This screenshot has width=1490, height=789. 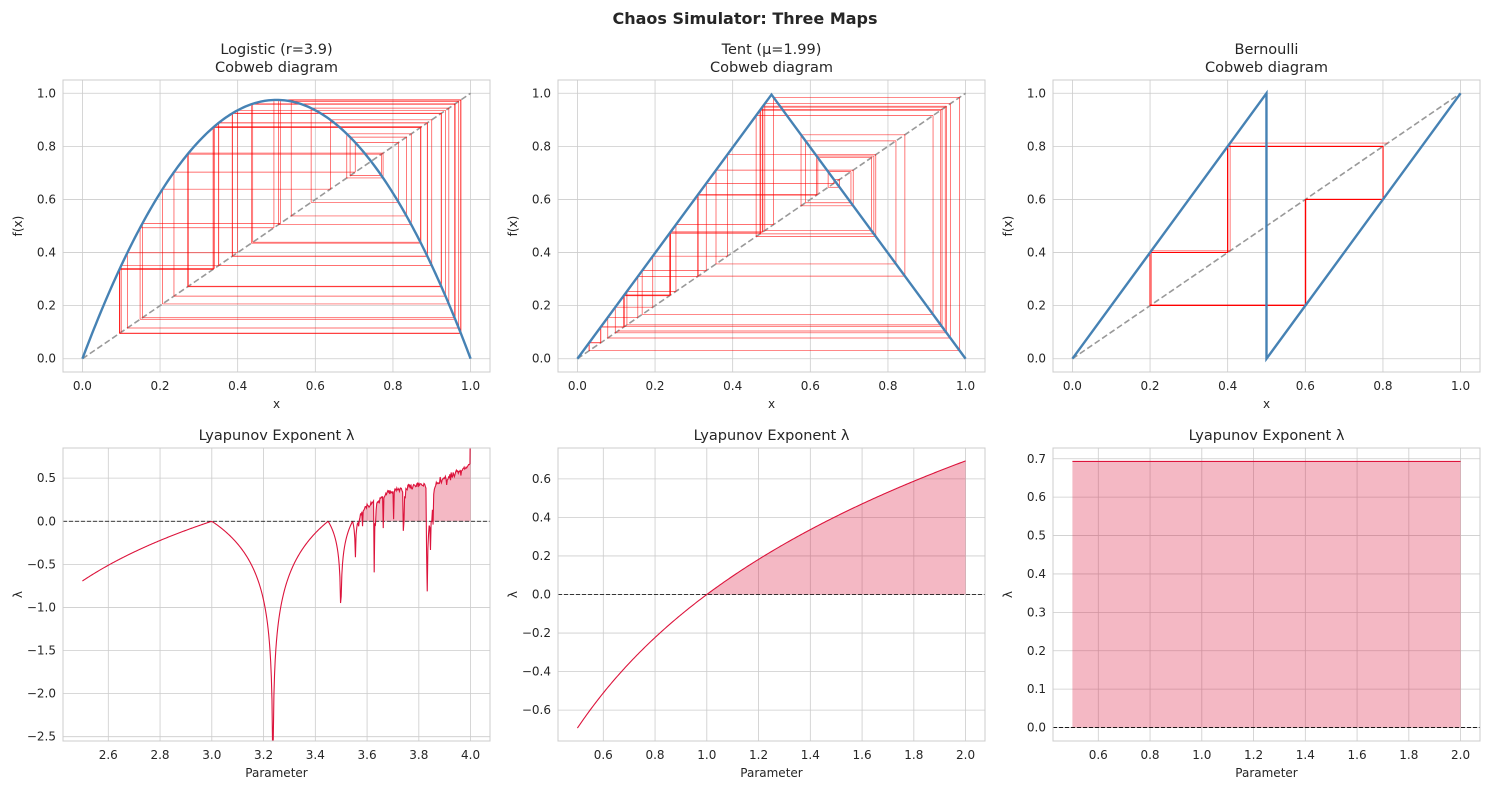 What do you see at coordinates (536, 710) in the screenshot?
I see `y-tick-label: −0.6` at bounding box center [536, 710].